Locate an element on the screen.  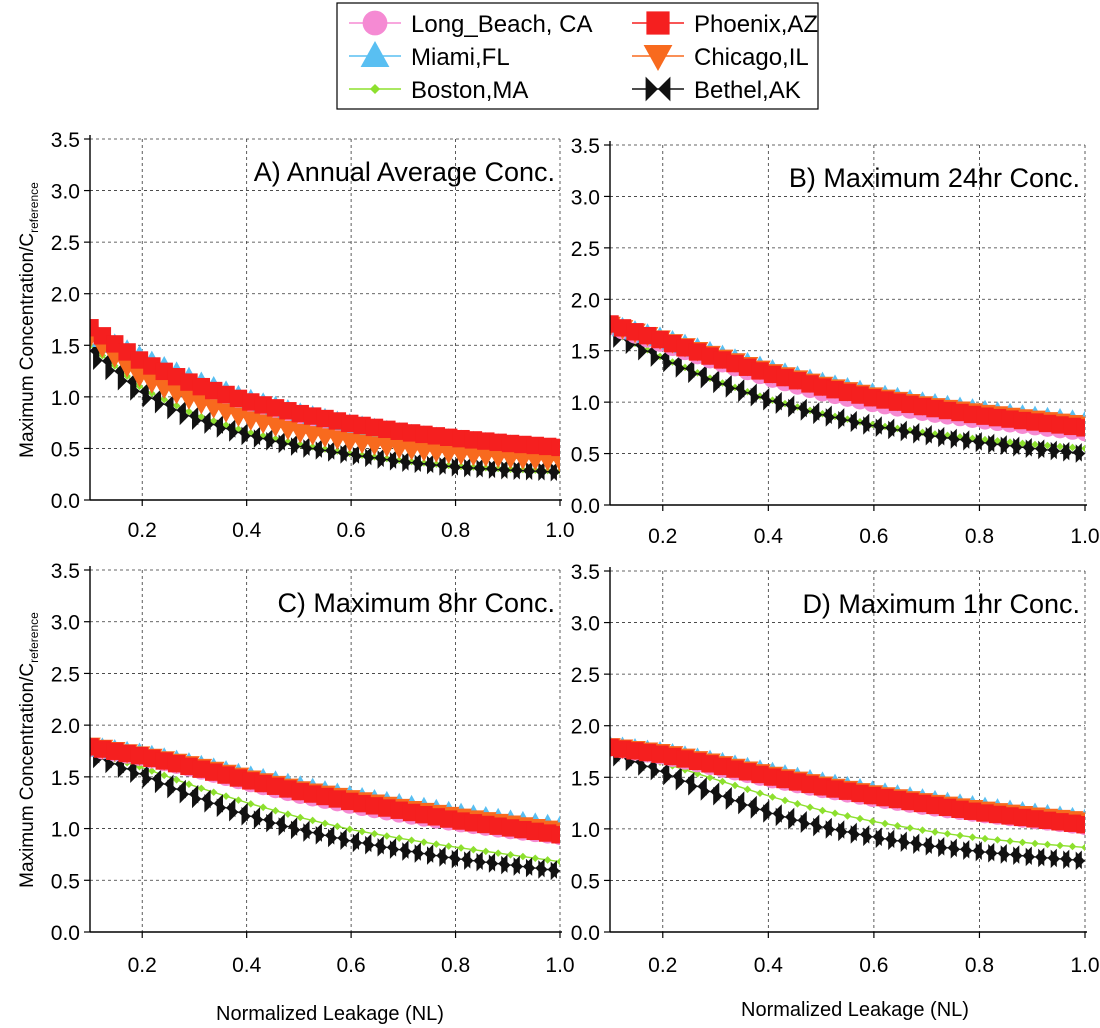
series-phoenix-az is located at coordinates (325, 388).